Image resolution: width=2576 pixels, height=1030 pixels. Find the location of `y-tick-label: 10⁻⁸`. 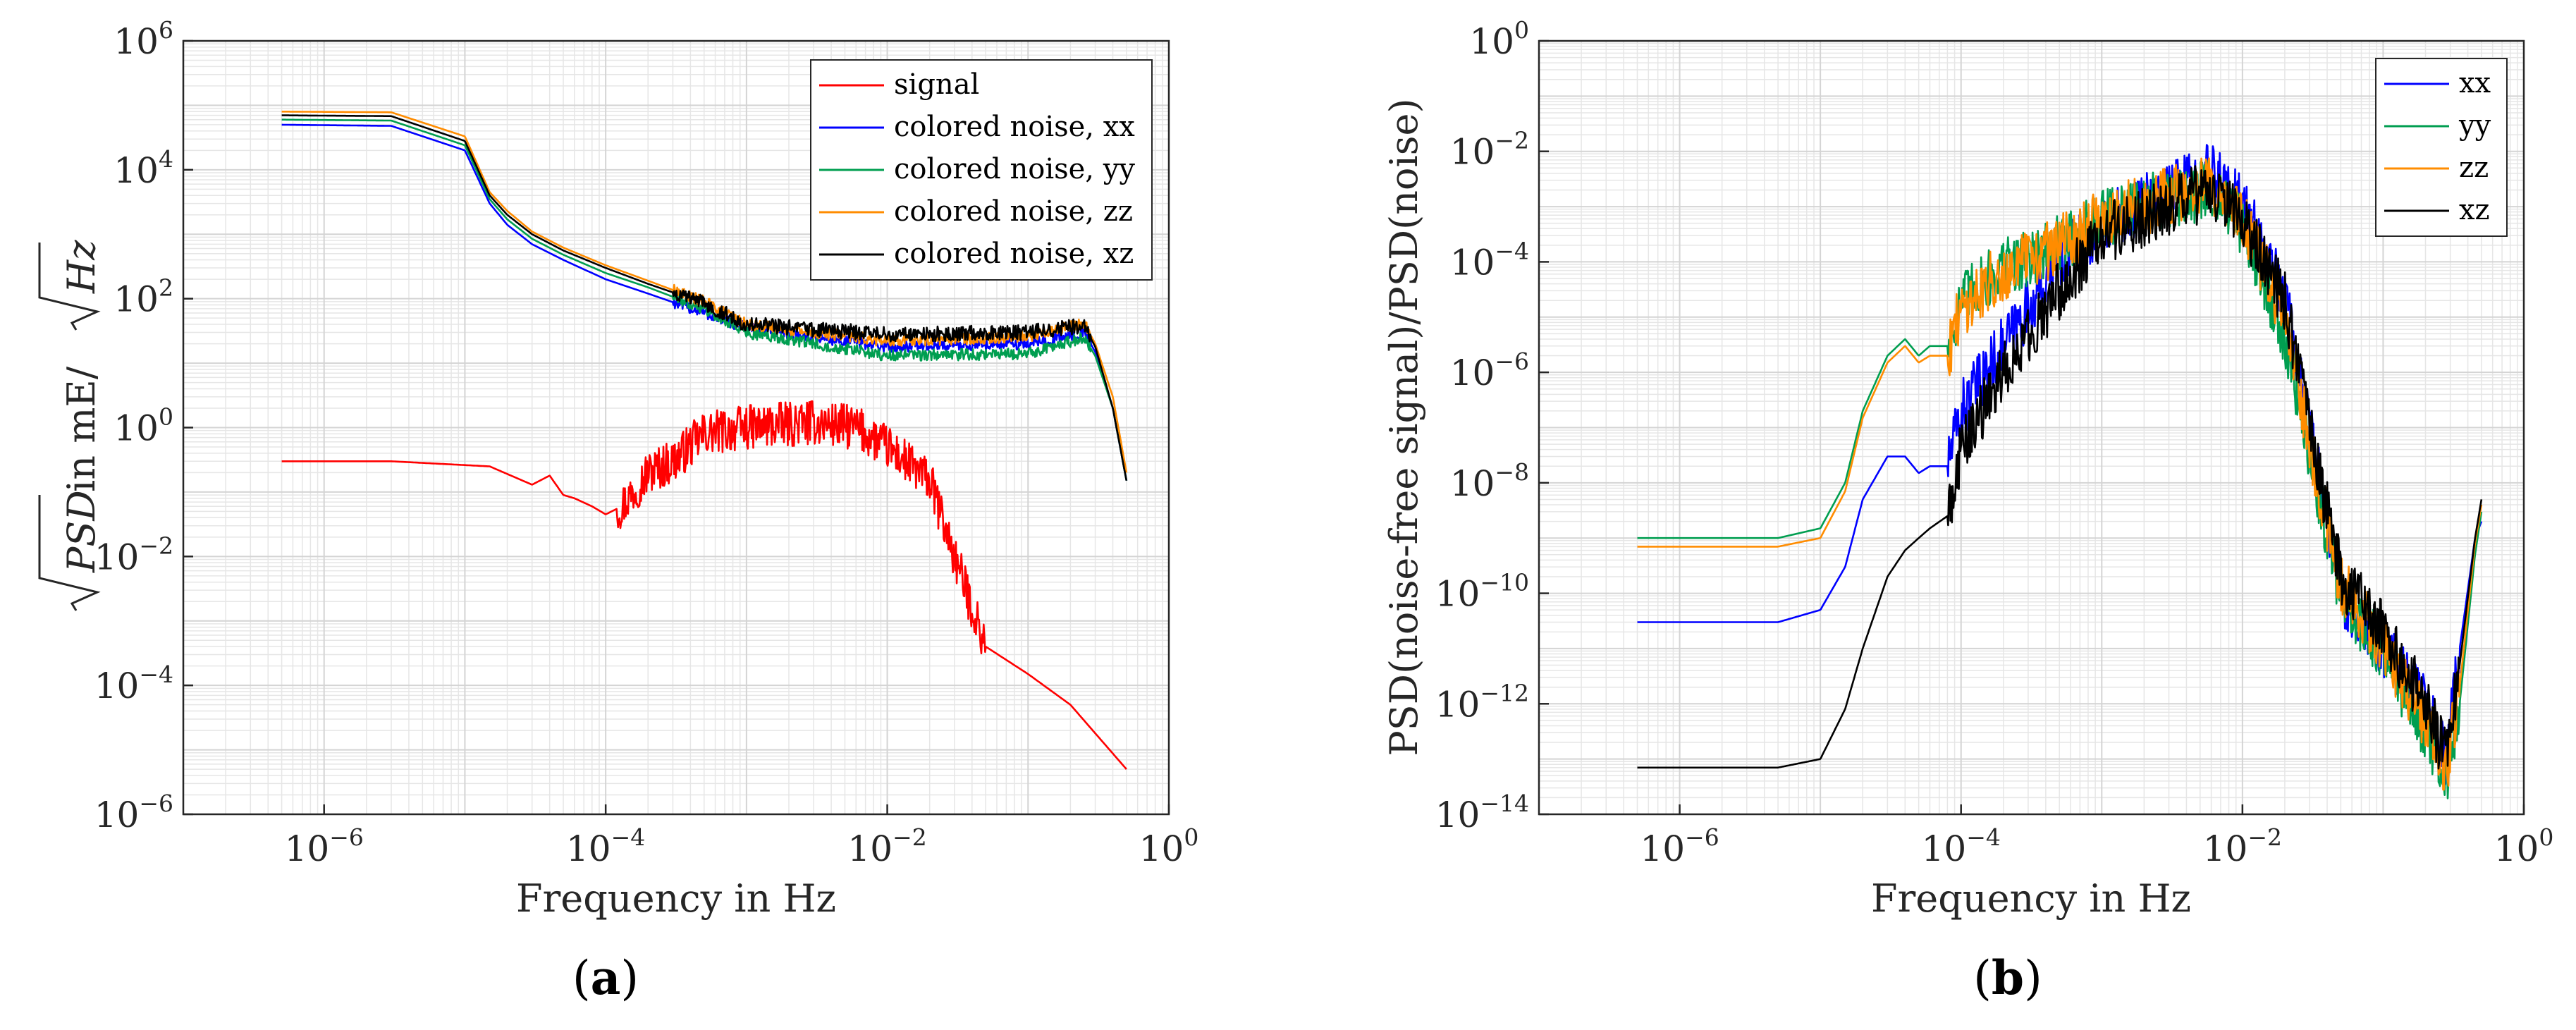

y-tick-label: 10⁻⁸ is located at coordinates (1489, 481).